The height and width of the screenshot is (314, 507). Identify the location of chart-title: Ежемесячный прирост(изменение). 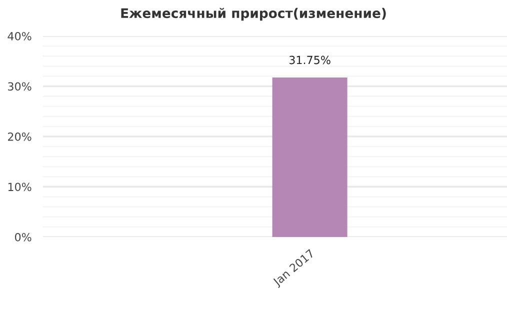
(253, 14).